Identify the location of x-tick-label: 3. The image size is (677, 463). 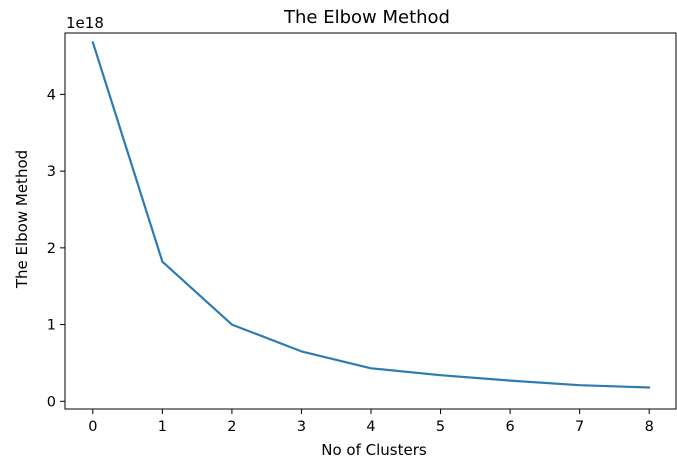
(301, 427).